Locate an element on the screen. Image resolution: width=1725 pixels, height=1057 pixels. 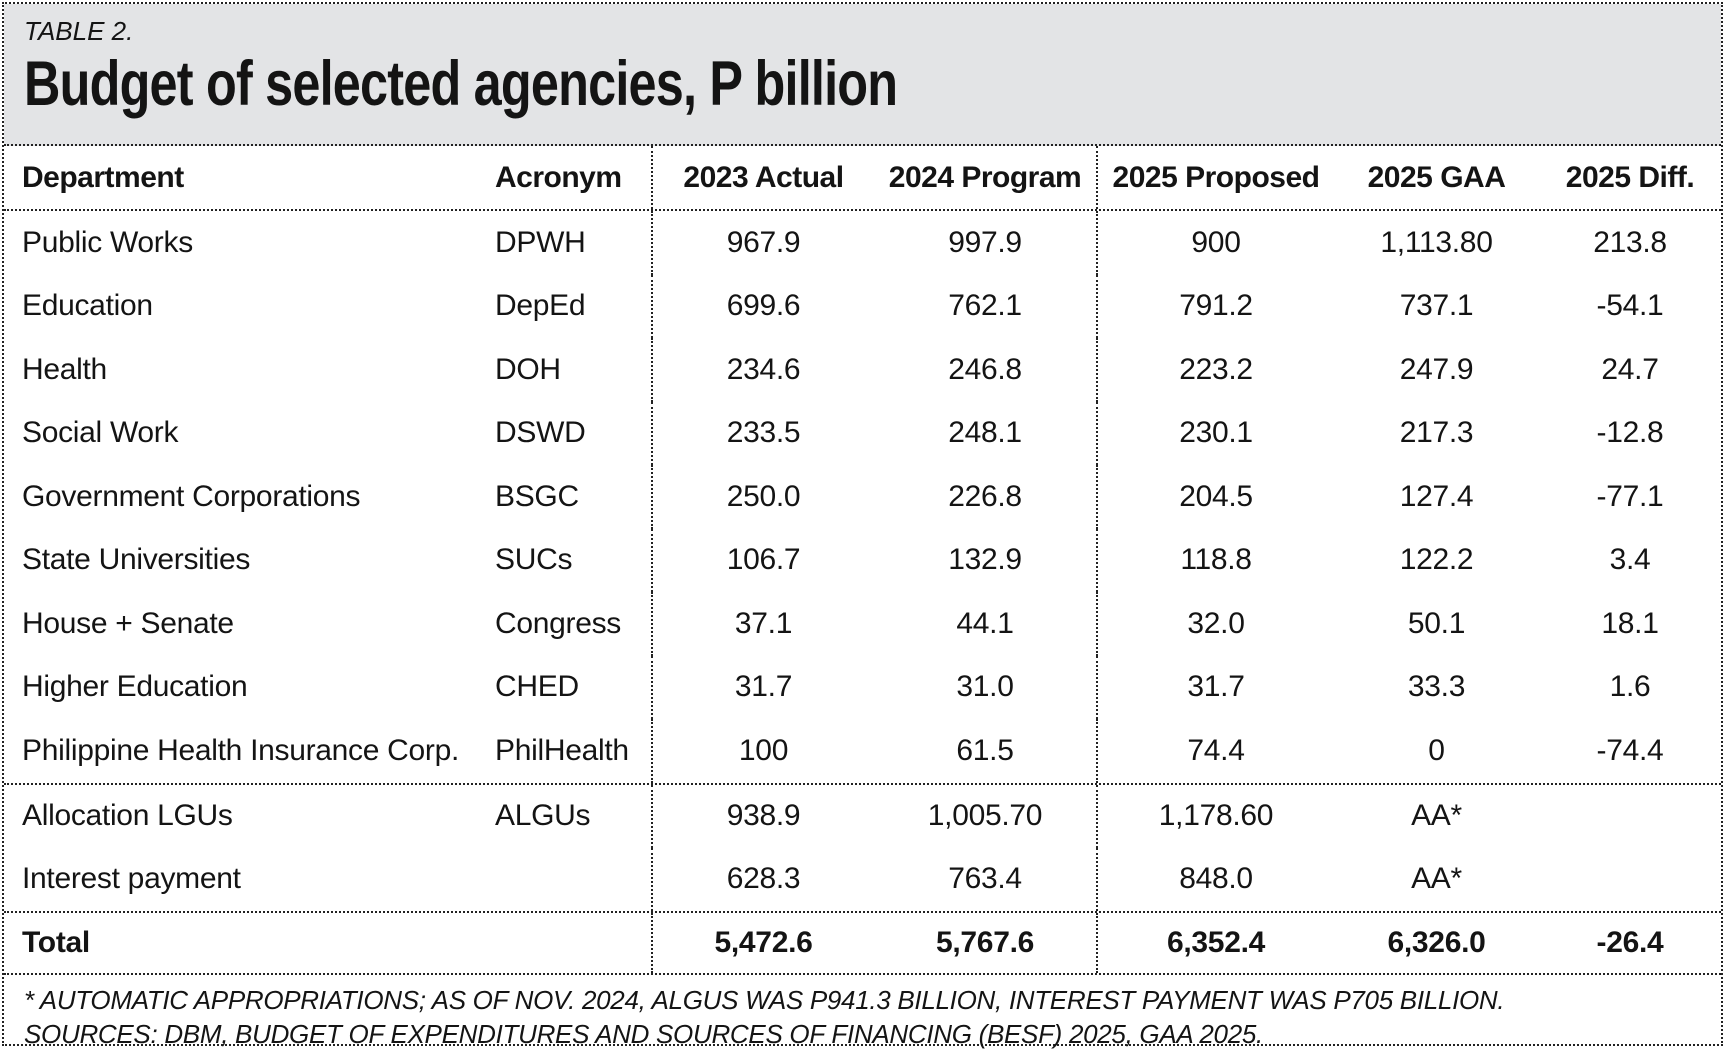
cell-2024-program: 997.9 is located at coordinates (985, 242).